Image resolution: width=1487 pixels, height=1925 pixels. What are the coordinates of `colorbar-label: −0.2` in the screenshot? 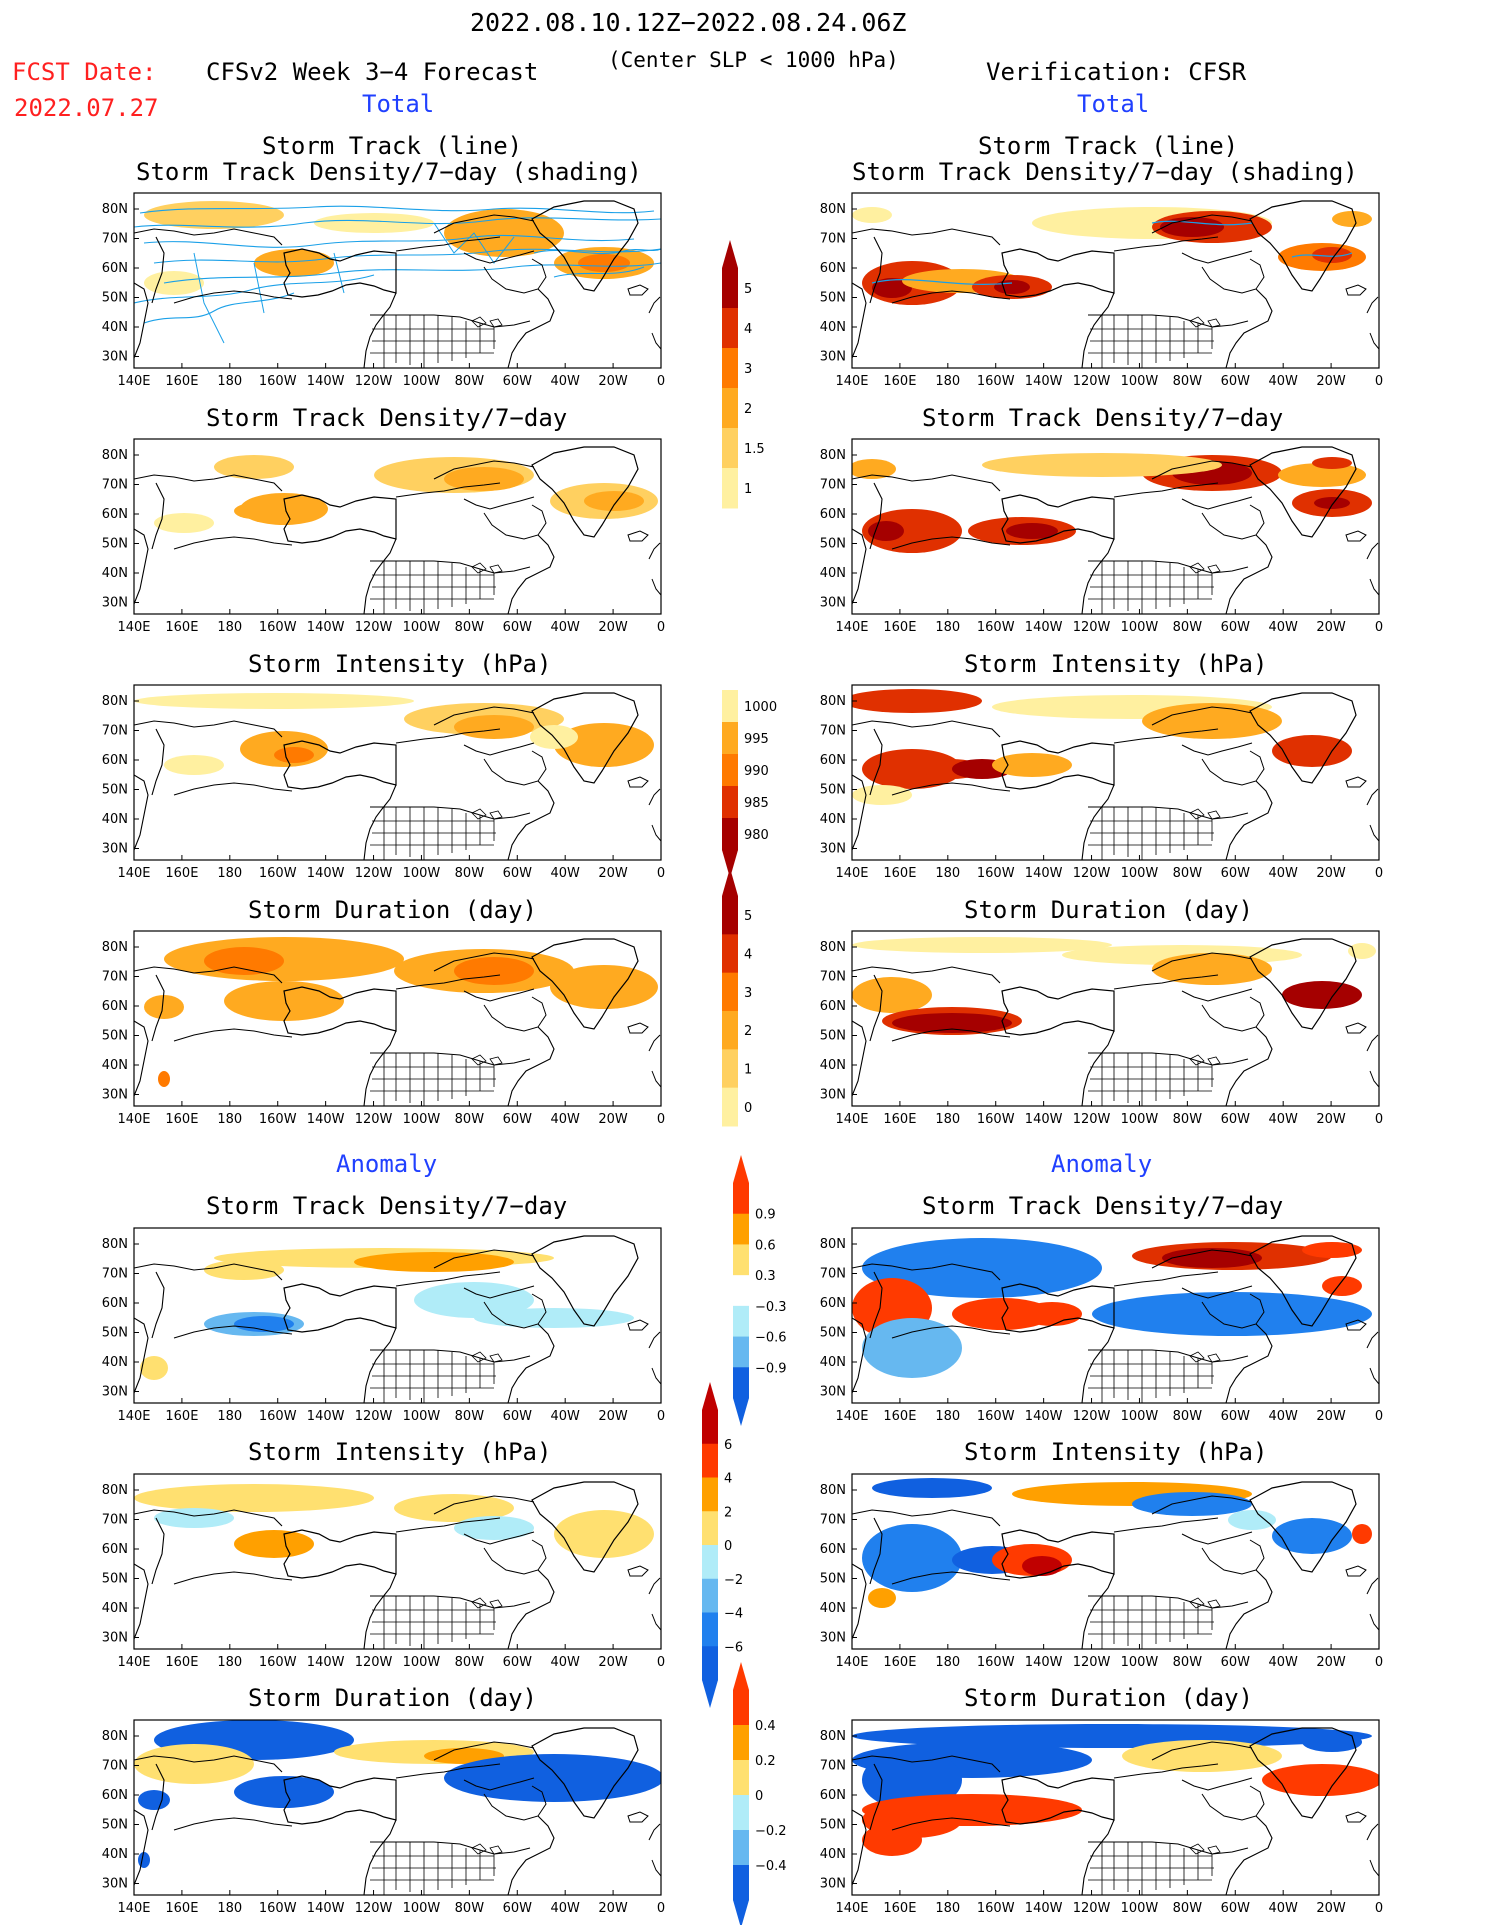 It's located at (771, 1831).